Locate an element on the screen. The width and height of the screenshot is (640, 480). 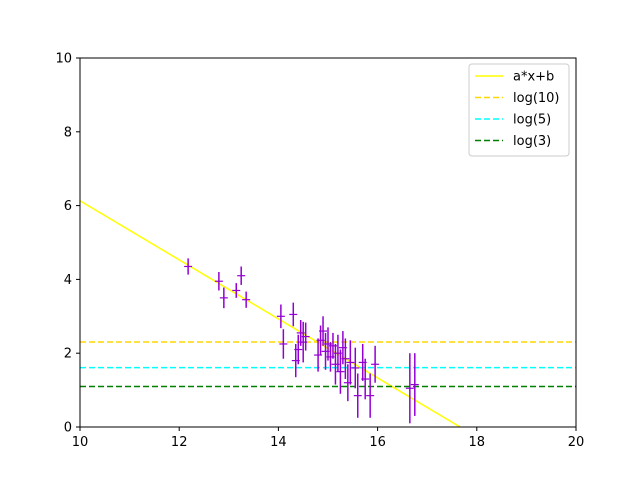
y-tick-label-5: 10 is located at coordinates (63, 59).